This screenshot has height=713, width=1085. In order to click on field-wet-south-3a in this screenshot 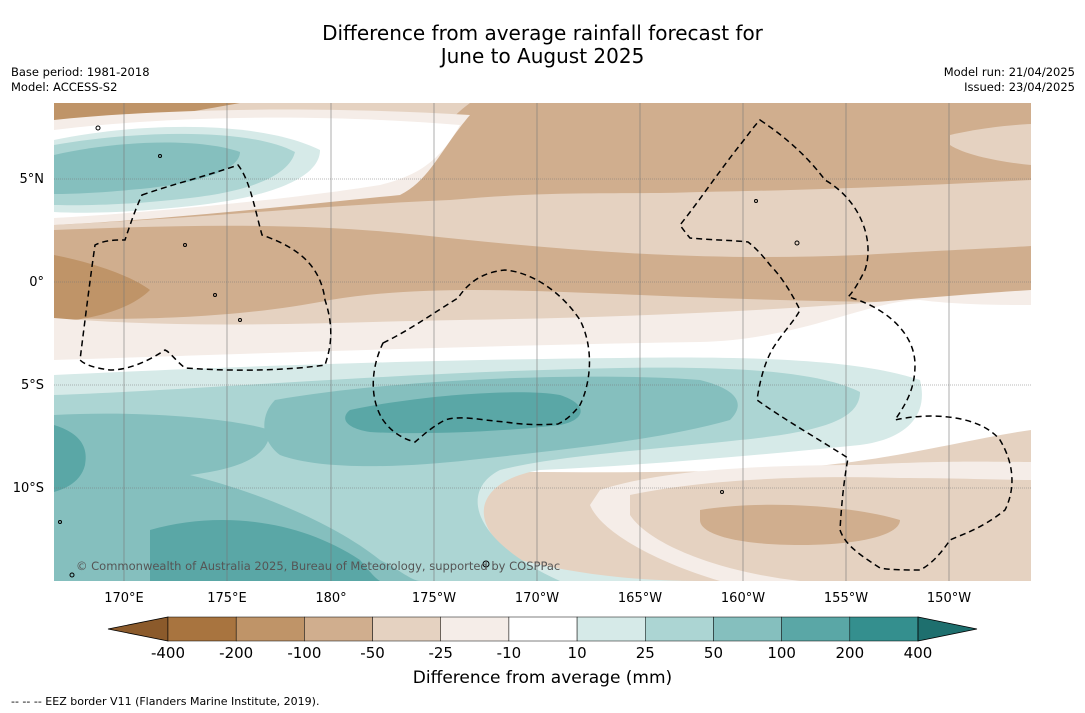, I will do `click(237, 497)`.